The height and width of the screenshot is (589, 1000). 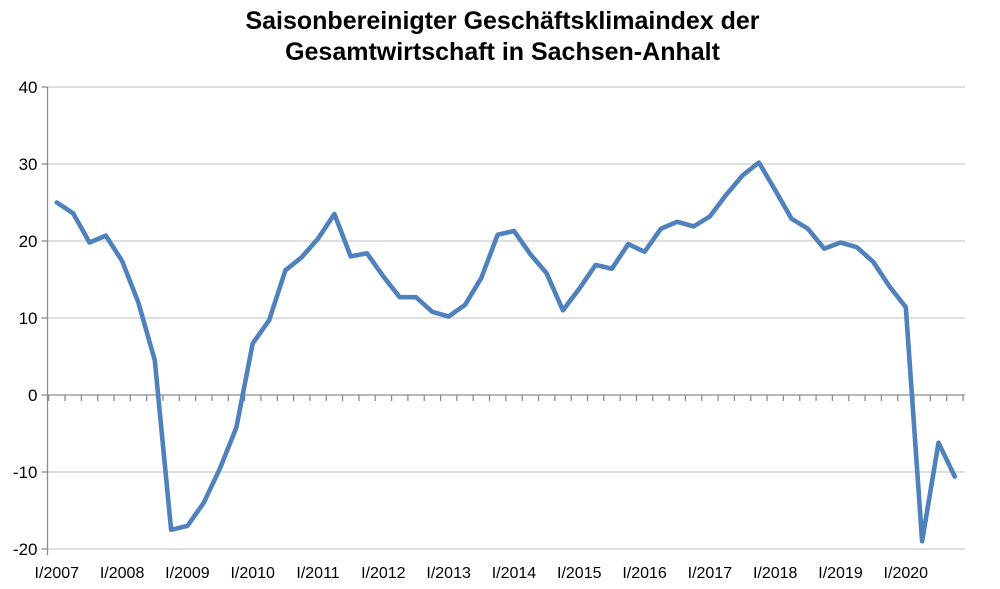 What do you see at coordinates (448, 573) in the screenshot?
I see `x-tick-label: I/2013` at bounding box center [448, 573].